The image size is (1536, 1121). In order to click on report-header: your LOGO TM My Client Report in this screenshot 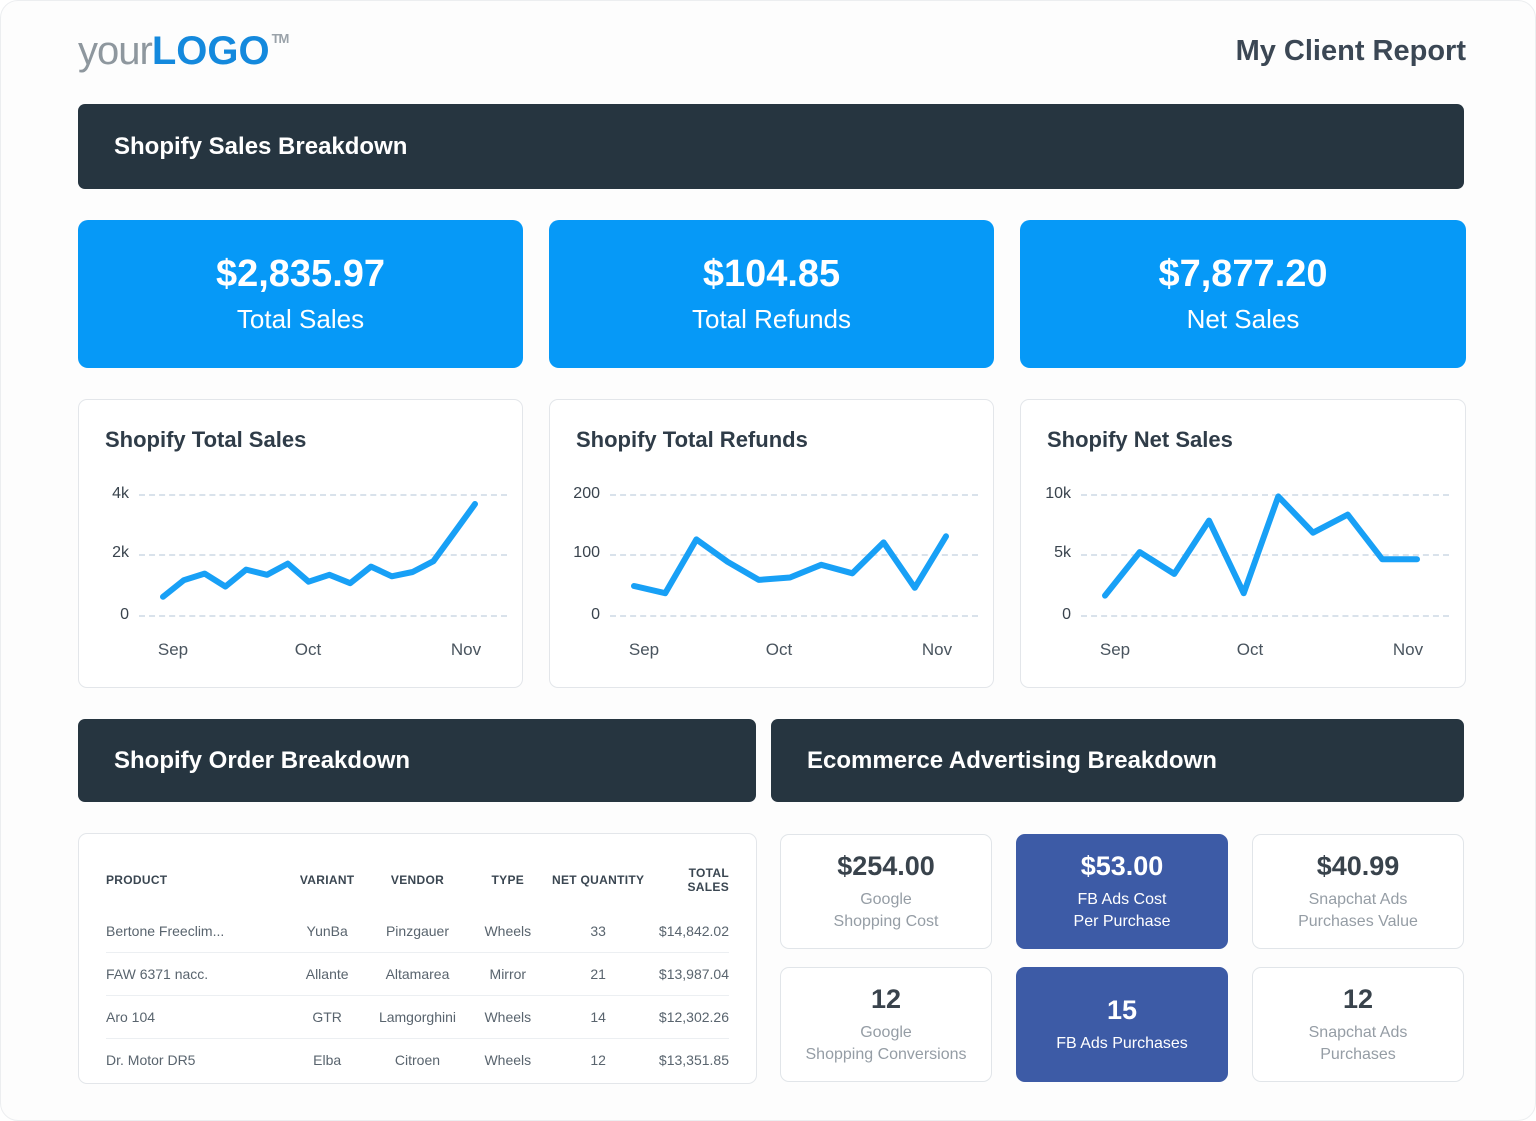, I will do `click(772, 51)`.